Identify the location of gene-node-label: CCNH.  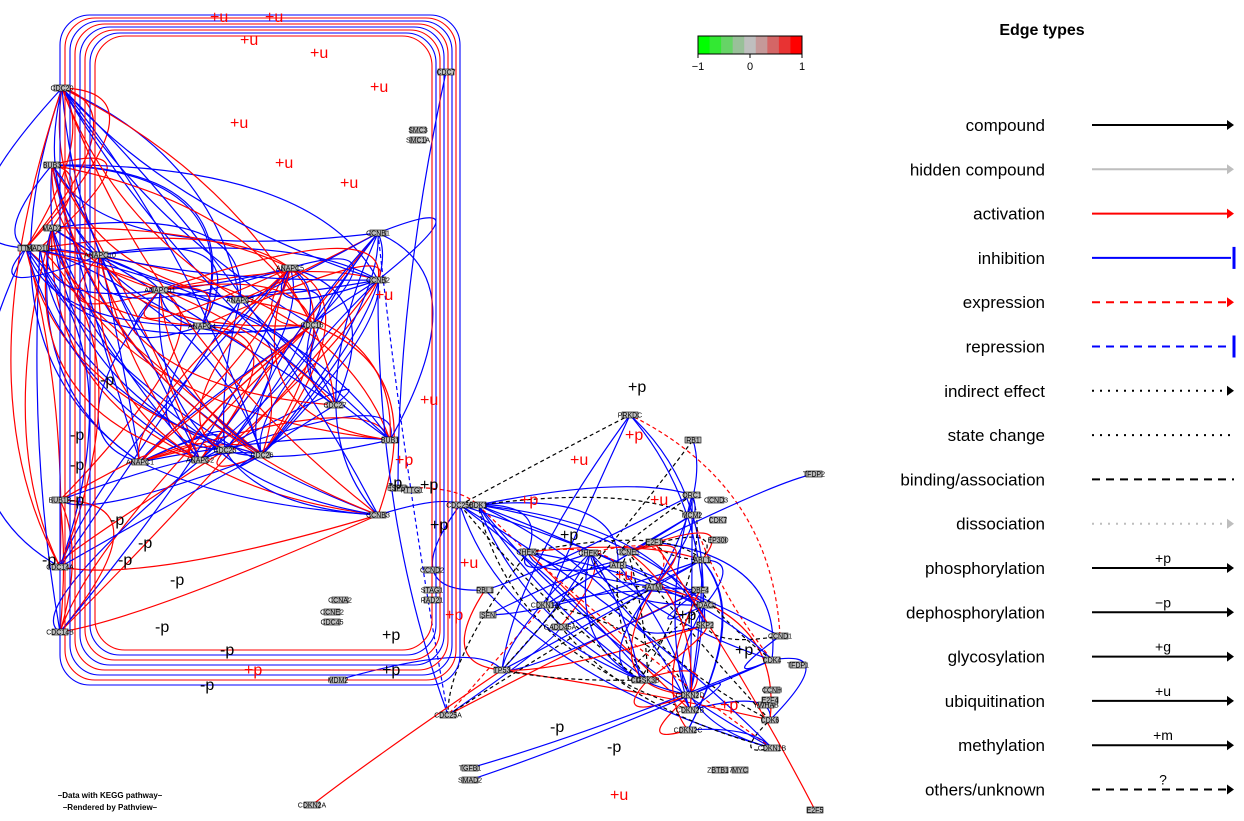
(772, 691).